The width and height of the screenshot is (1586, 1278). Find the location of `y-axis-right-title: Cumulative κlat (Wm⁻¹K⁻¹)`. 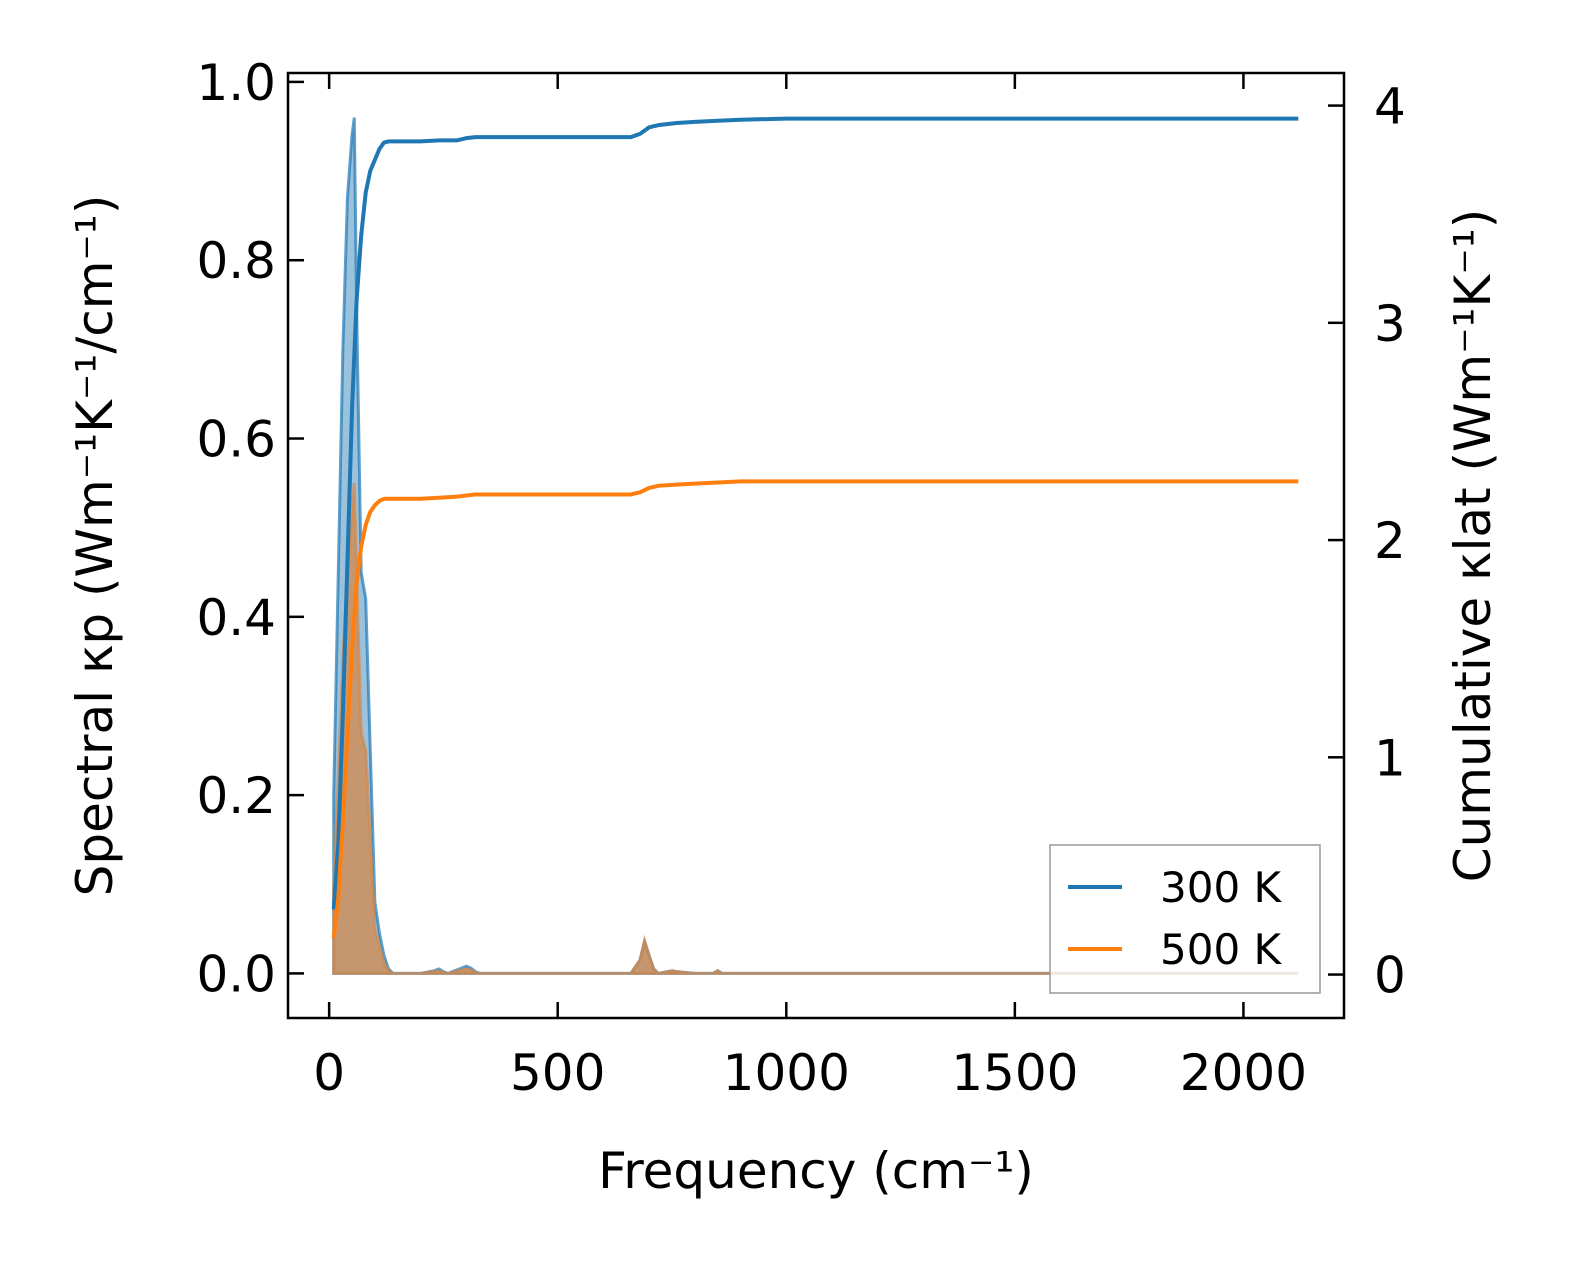

y-axis-right-title: Cumulative κlat (Wm⁻¹K⁻¹) is located at coordinates (1473, 546).